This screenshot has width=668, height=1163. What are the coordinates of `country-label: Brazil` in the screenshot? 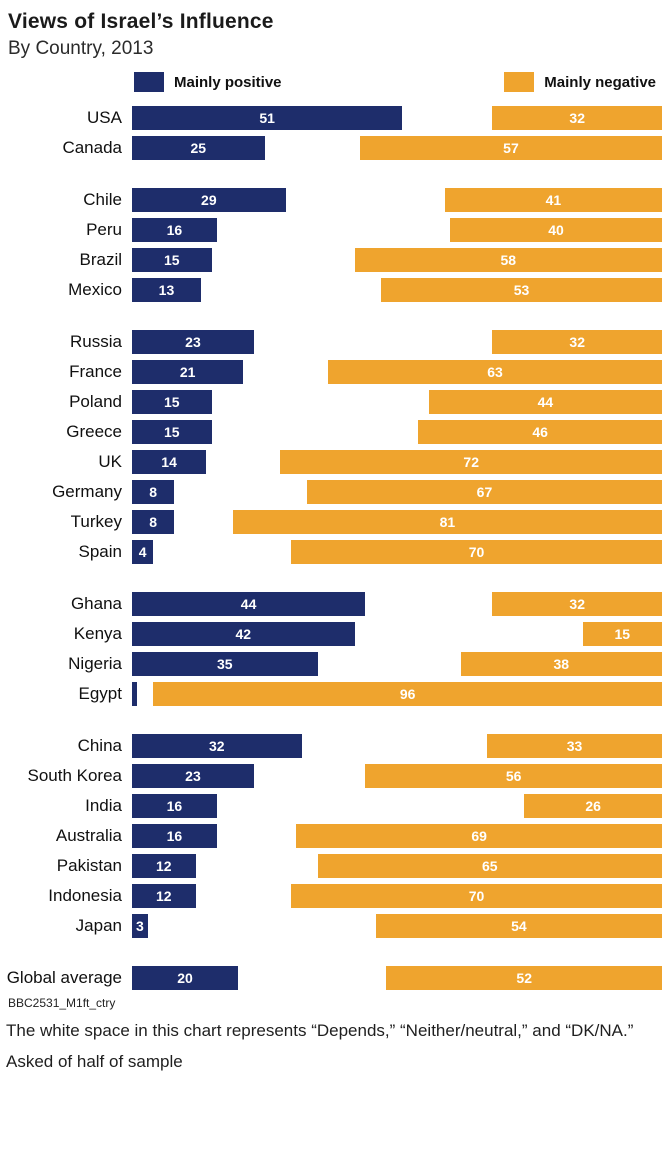 It's located at (100, 260).